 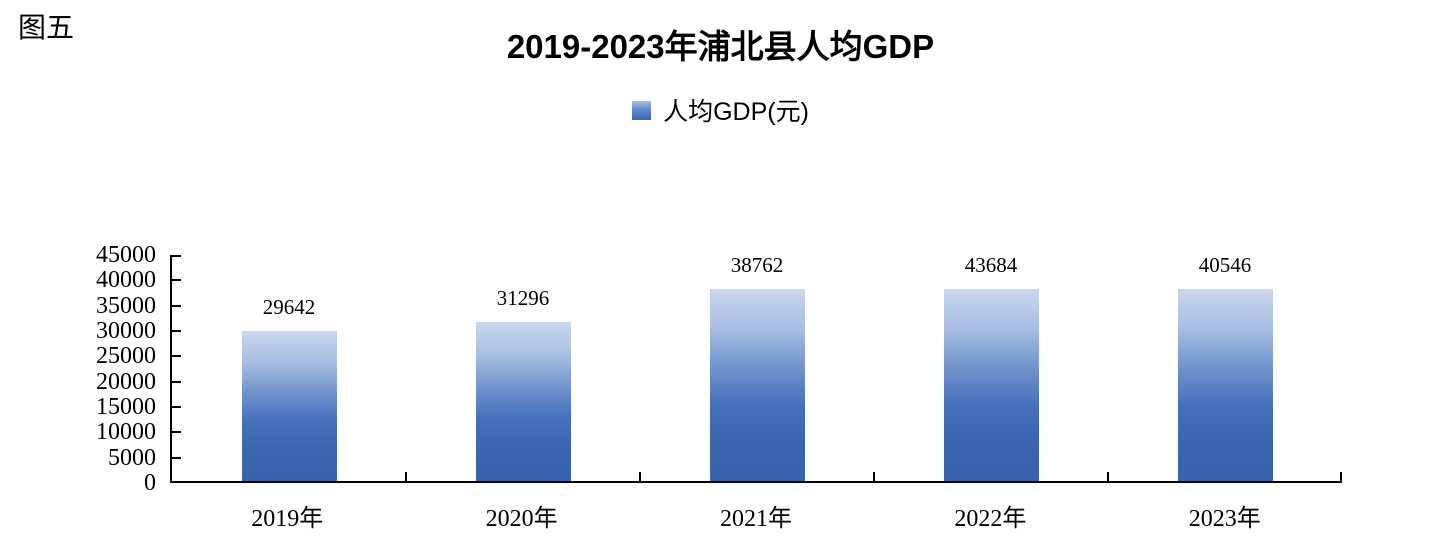 I want to click on y-axis-label: 45000, so click(x=126, y=255).